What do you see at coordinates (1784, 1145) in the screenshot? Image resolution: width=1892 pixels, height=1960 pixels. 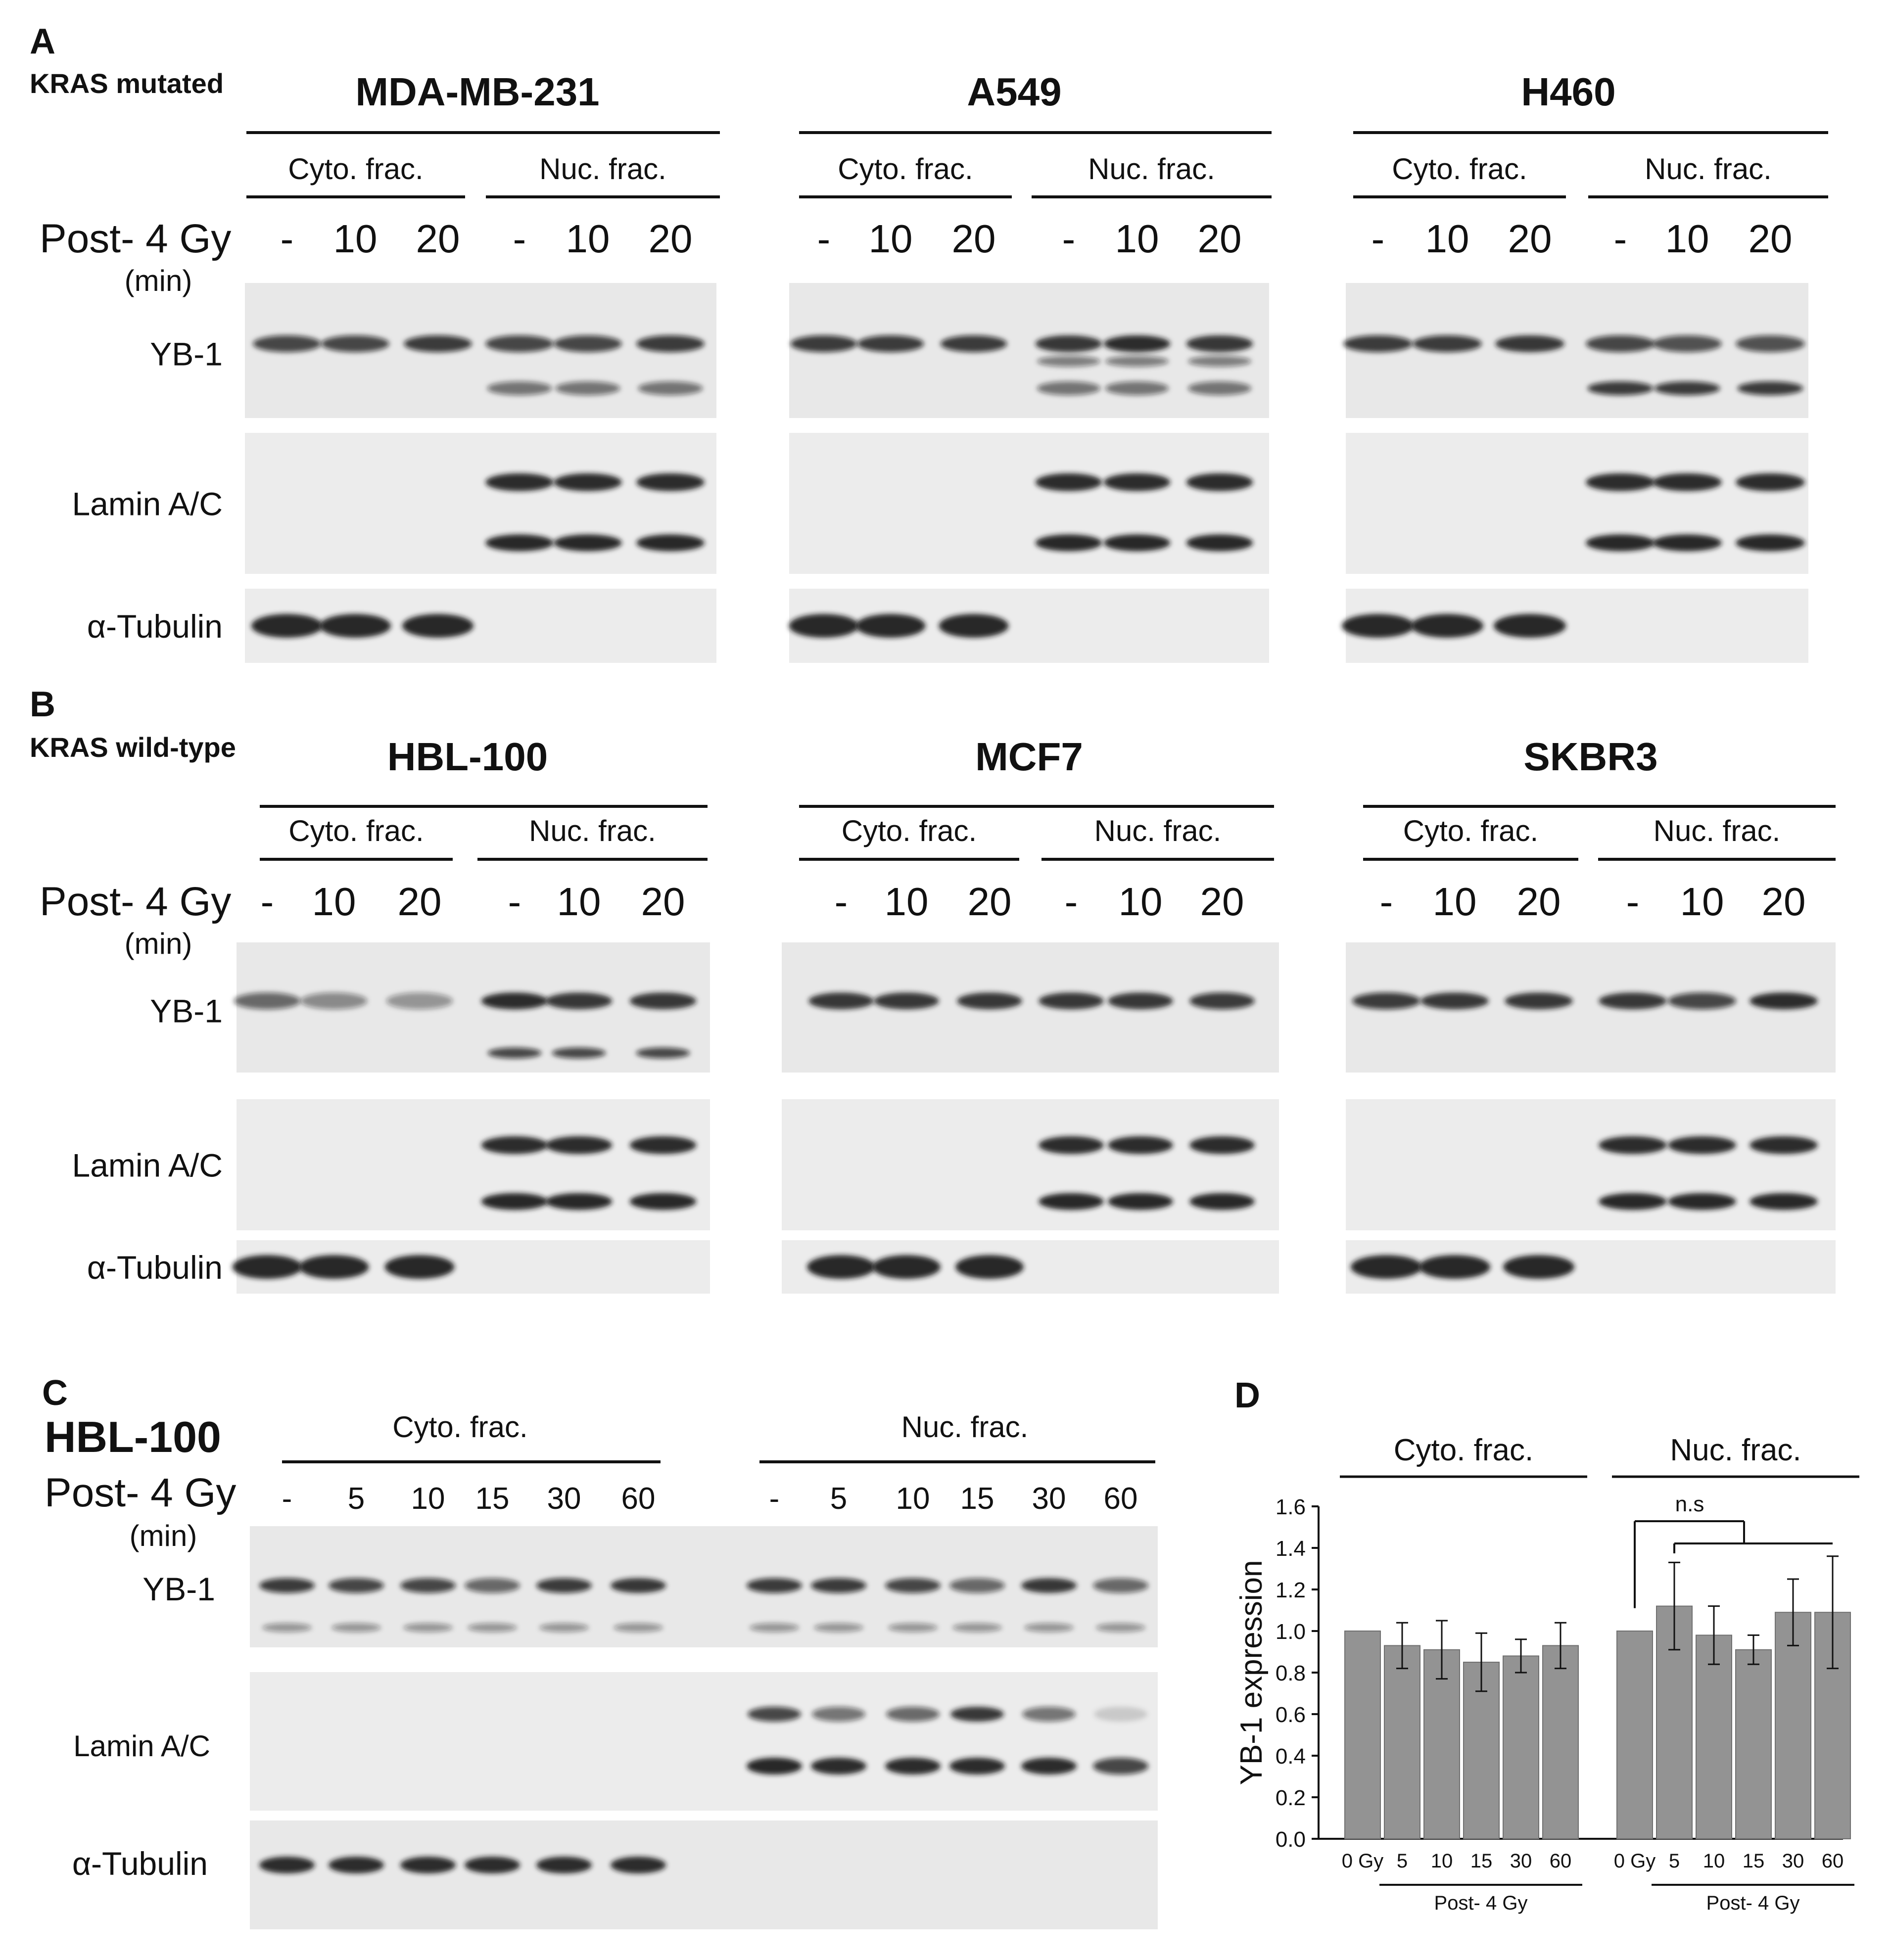 I see `panel-b-skbr3-lamin-a-band` at bounding box center [1784, 1145].